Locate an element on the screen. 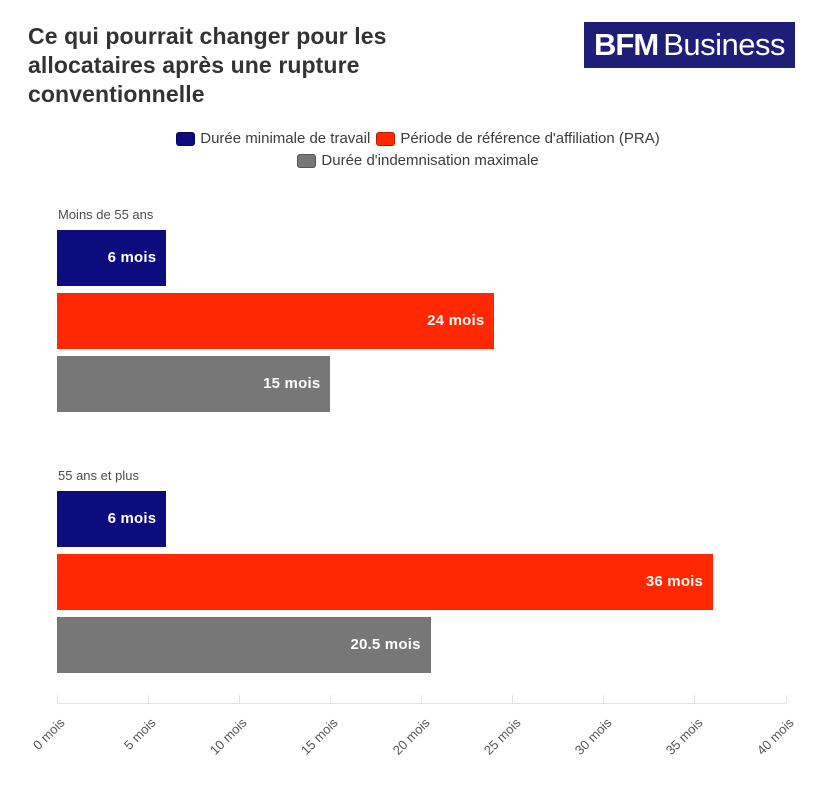  axis-tick-label: 5 mois is located at coordinates (140, 733).